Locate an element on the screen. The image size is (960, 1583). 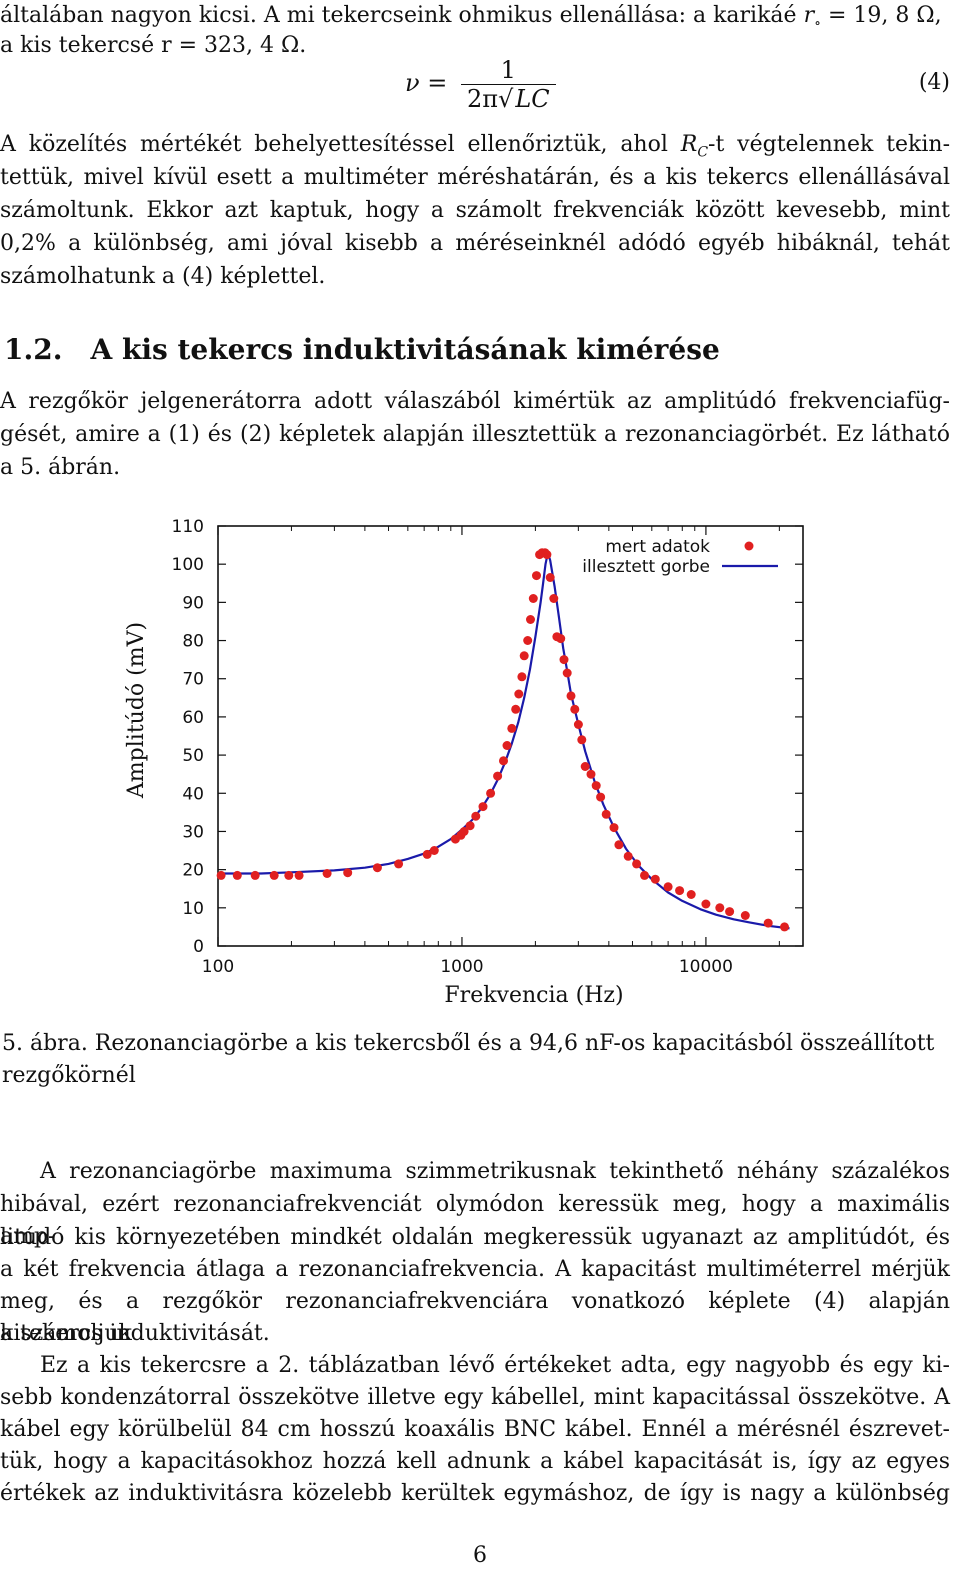
equation-4: ν = 1 2π√LC is located at coordinates (480, 84).